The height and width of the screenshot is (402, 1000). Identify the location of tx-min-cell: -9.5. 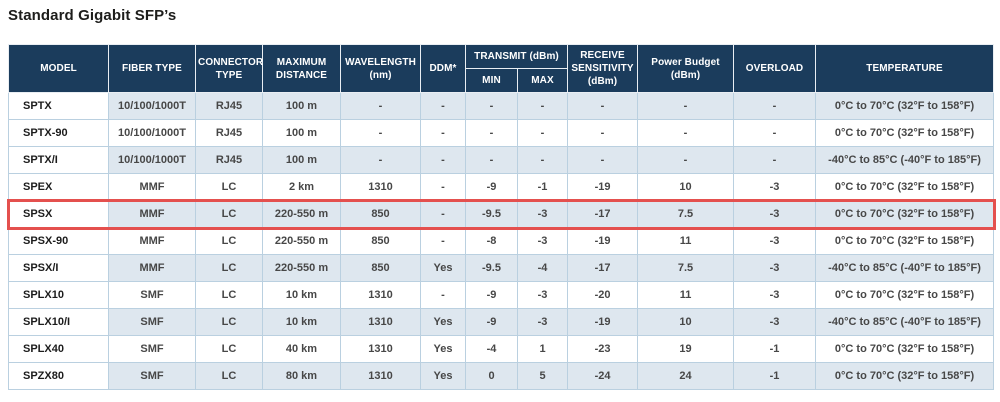
(491, 214).